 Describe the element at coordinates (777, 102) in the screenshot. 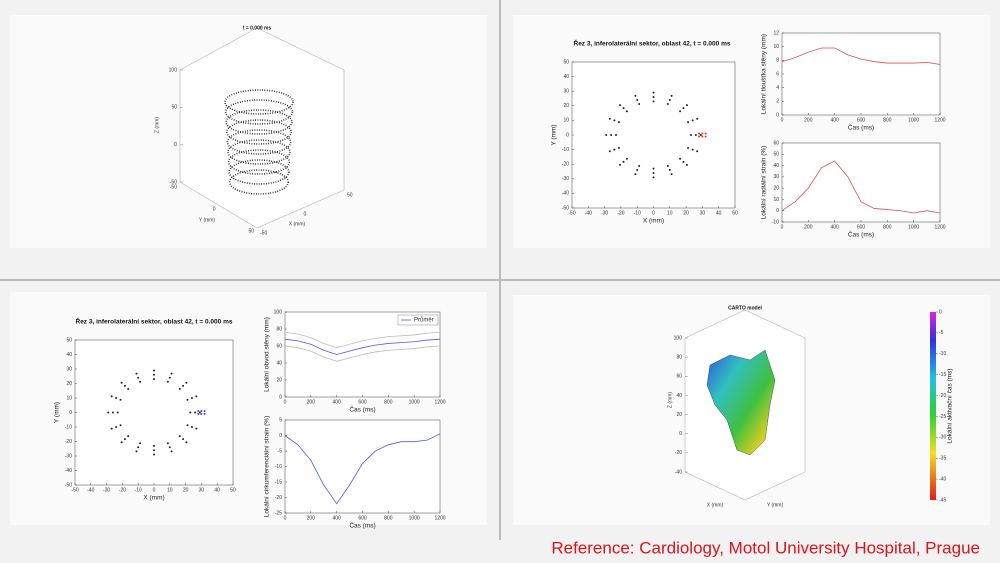

I see `y-tick-label: 2` at that location.